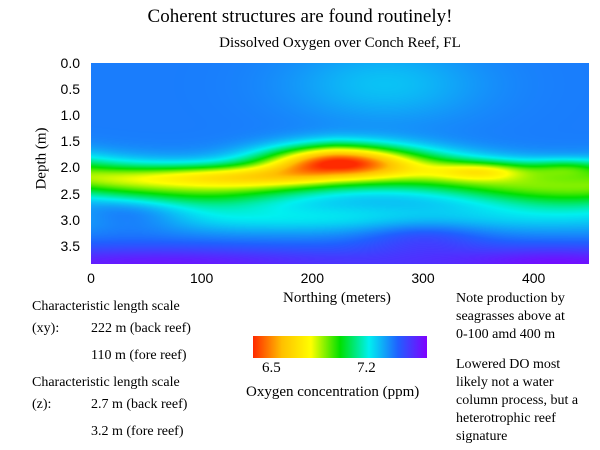 This screenshot has height=450, width=600. What do you see at coordinates (506, 334) in the screenshot?
I see `note-seagrass-line: 0-100 amd 400 m` at bounding box center [506, 334].